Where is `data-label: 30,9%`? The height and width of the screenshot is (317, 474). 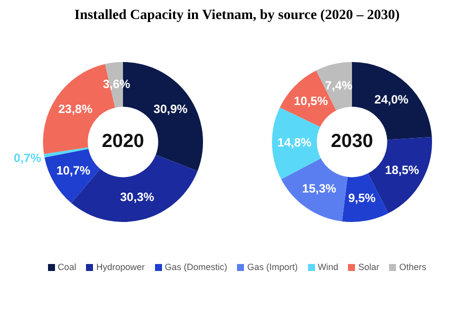
data-label: 30,9% is located at coordinates (170, 109).